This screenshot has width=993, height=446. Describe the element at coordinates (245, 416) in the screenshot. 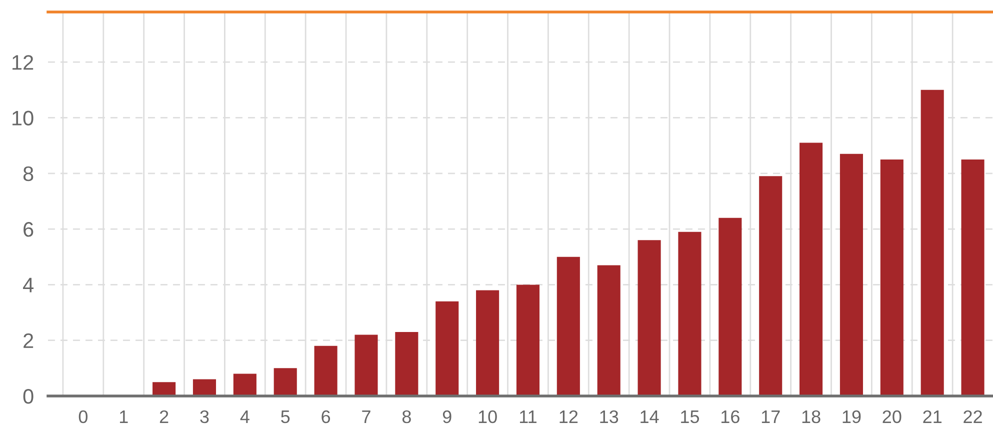

I see `x-tick-label: 4` at that location.